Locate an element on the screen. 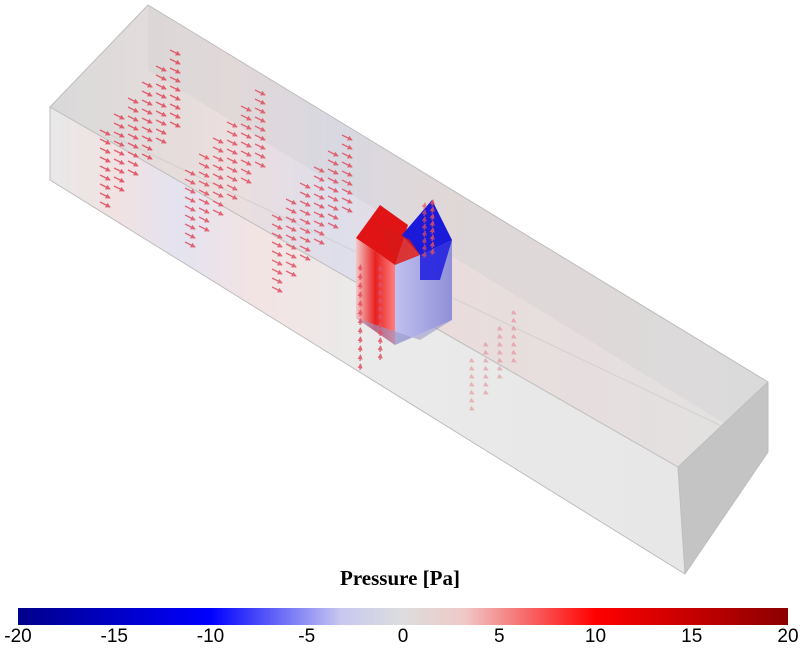 Image resolution: width=800 pixels, height=654 pixels. colorbar-tick-label: -10 is located at coordinates (210, 636).